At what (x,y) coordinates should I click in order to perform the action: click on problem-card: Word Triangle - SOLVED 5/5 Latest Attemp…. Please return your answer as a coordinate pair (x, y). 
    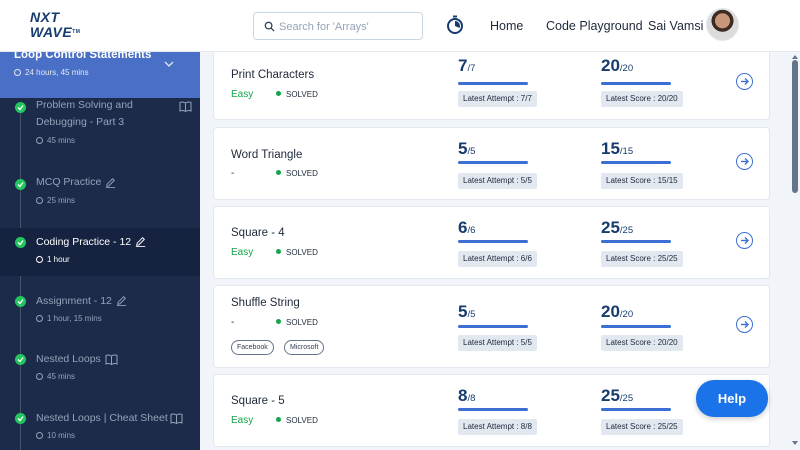
    Looking at the image, I should click on (491, 163).